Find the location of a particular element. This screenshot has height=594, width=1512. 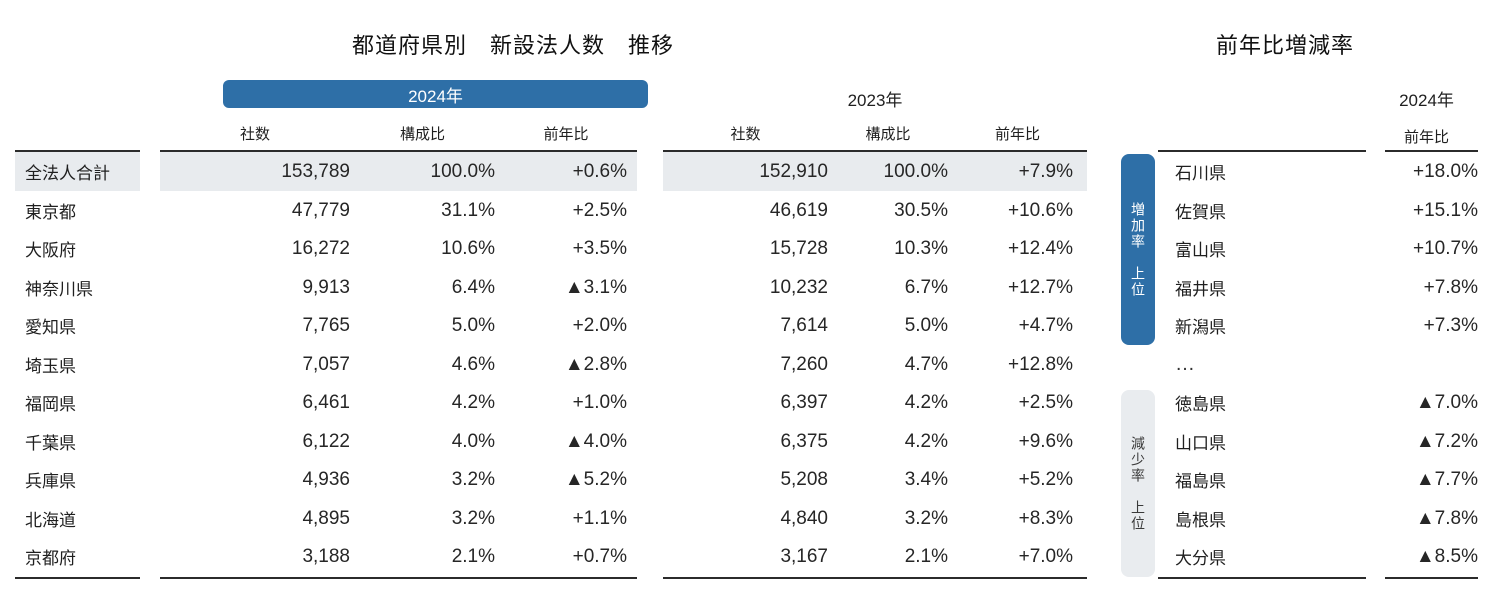

ranking-prefecture-cell: 大分県 is located at coordinates (1200, 558).